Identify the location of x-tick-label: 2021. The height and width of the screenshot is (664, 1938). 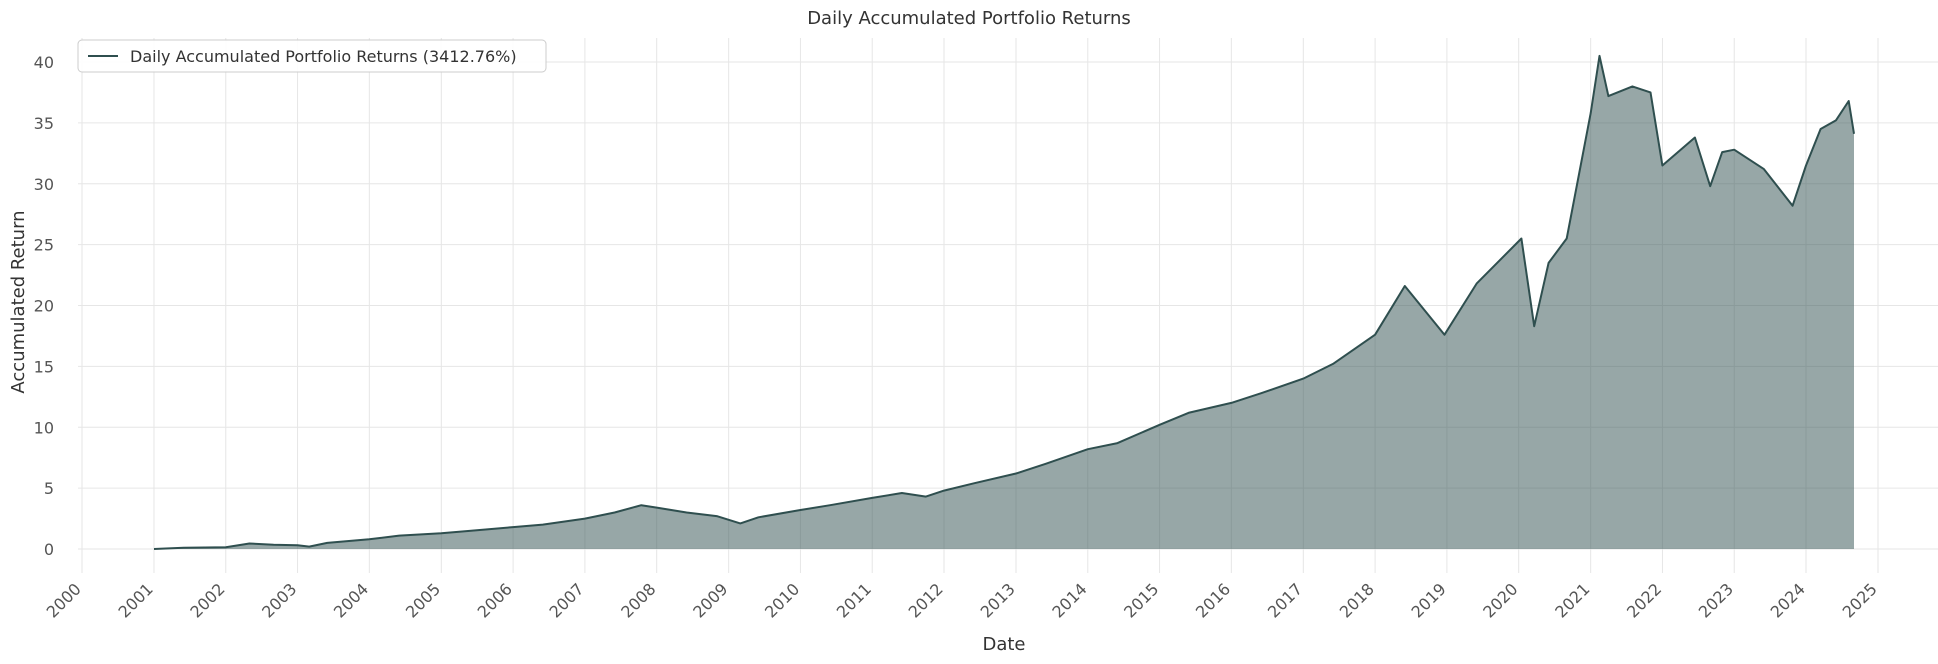
(1572, 600).